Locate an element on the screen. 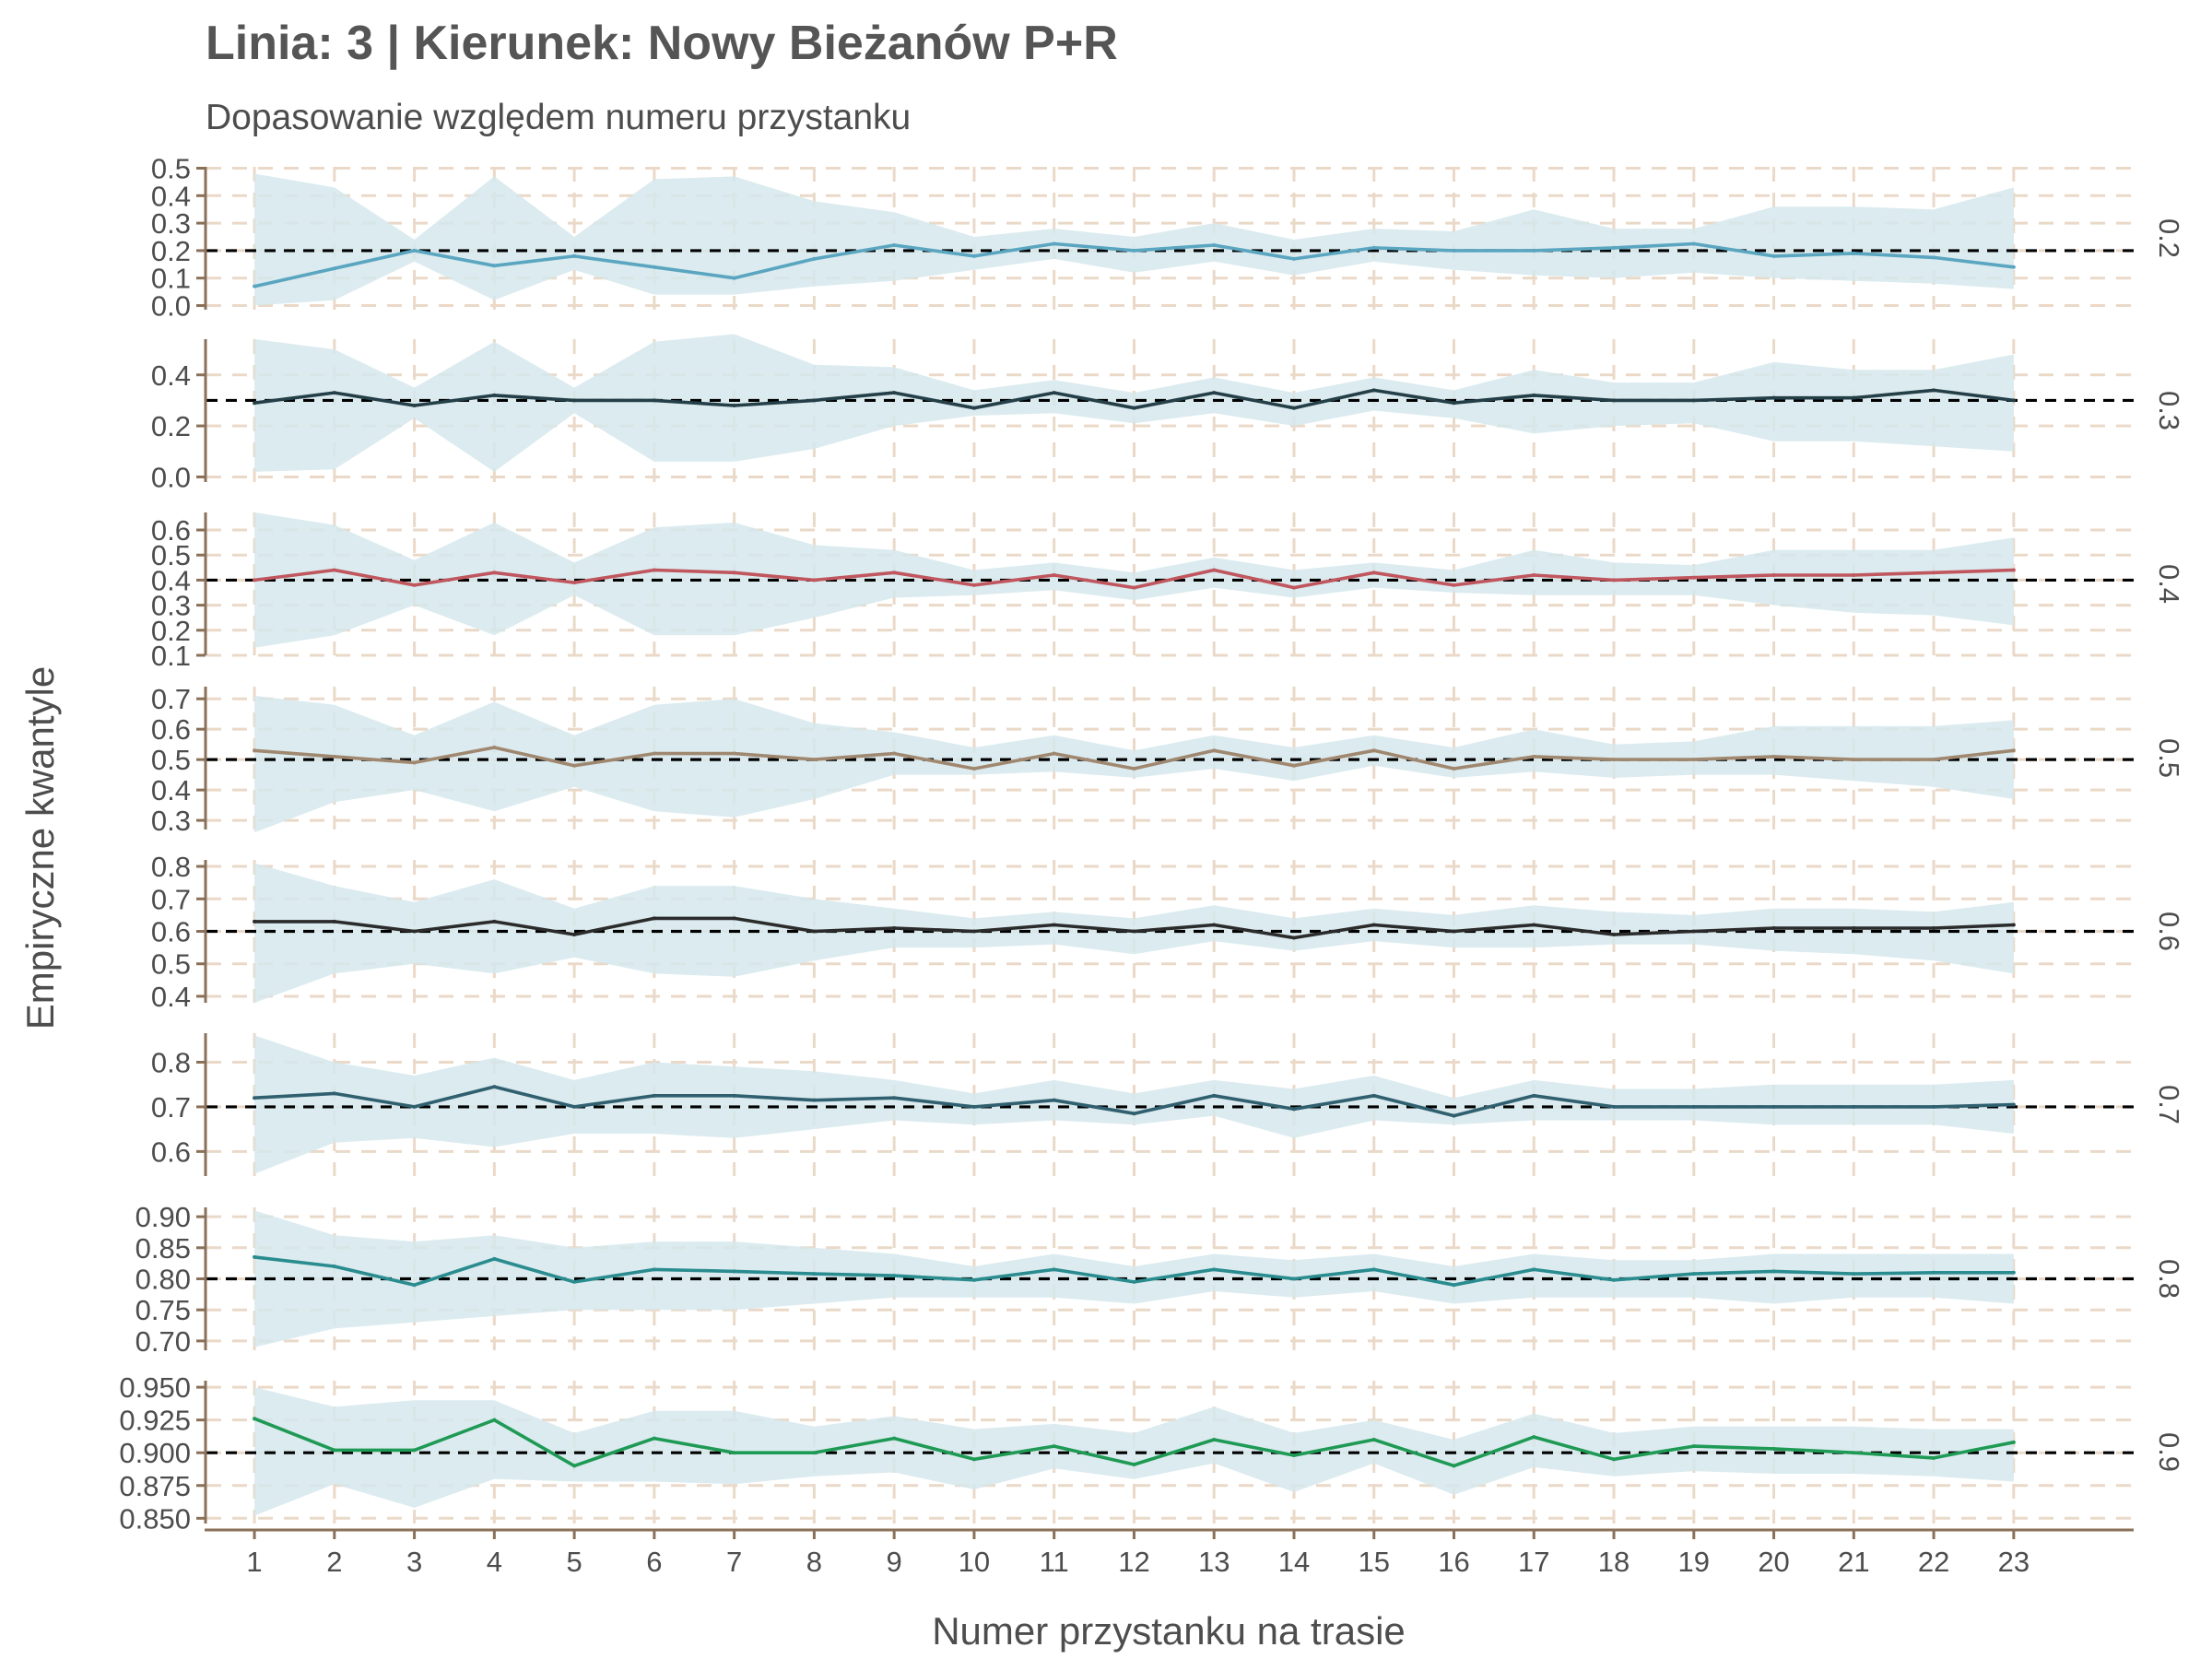 The width and height of the screenshot is (2212, 1659). panel-0.7: 0.6 0.7 0.8 0.7 is located at coordinates (1168, 1104).